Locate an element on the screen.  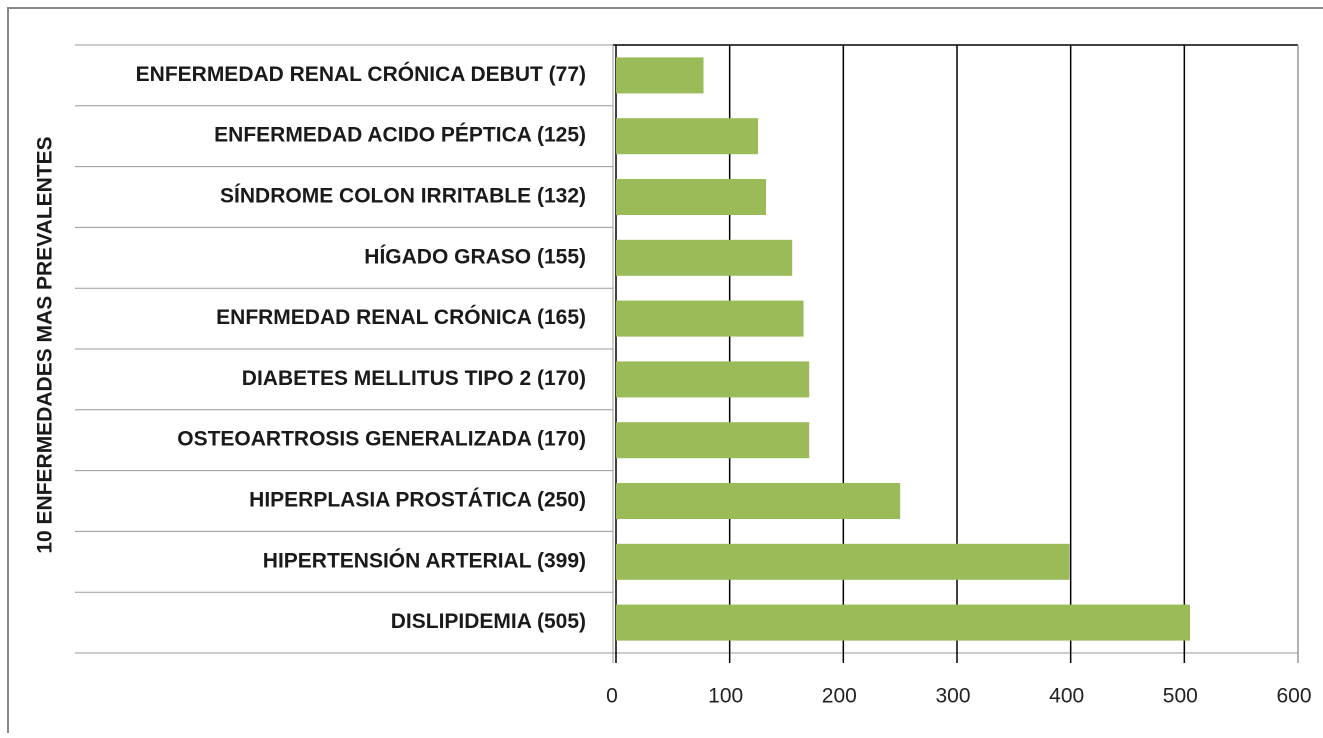
category-label: DISLIPIDEMIA (505) is located at coordinates (488, 621).